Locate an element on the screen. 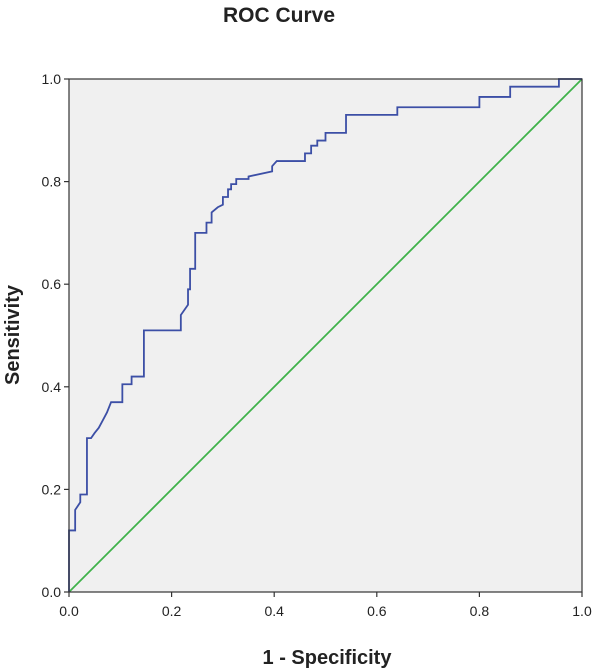 The height and width of the screenshot is (672, 596). x-tick-label: 1.0 is located at coordinates (582, 611).